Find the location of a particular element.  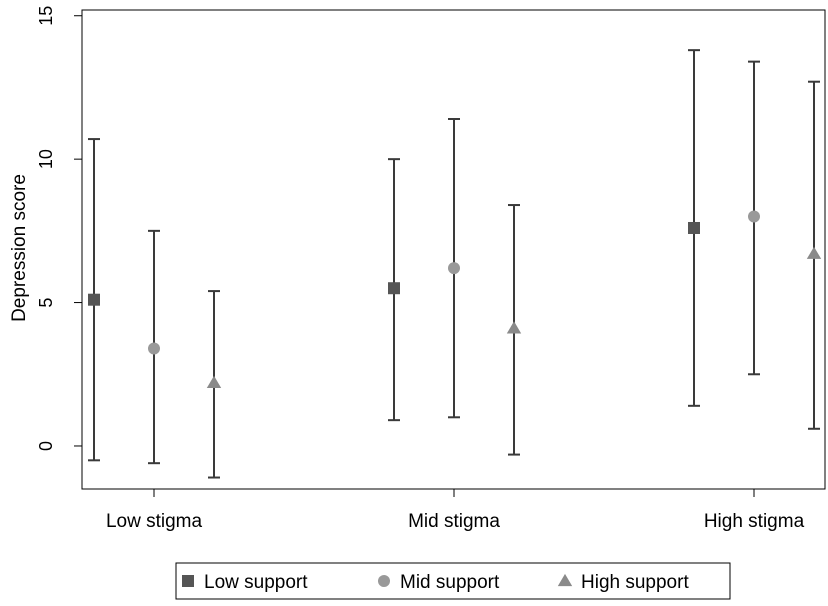

legend-label: High support is located at coordinates (635, 582).